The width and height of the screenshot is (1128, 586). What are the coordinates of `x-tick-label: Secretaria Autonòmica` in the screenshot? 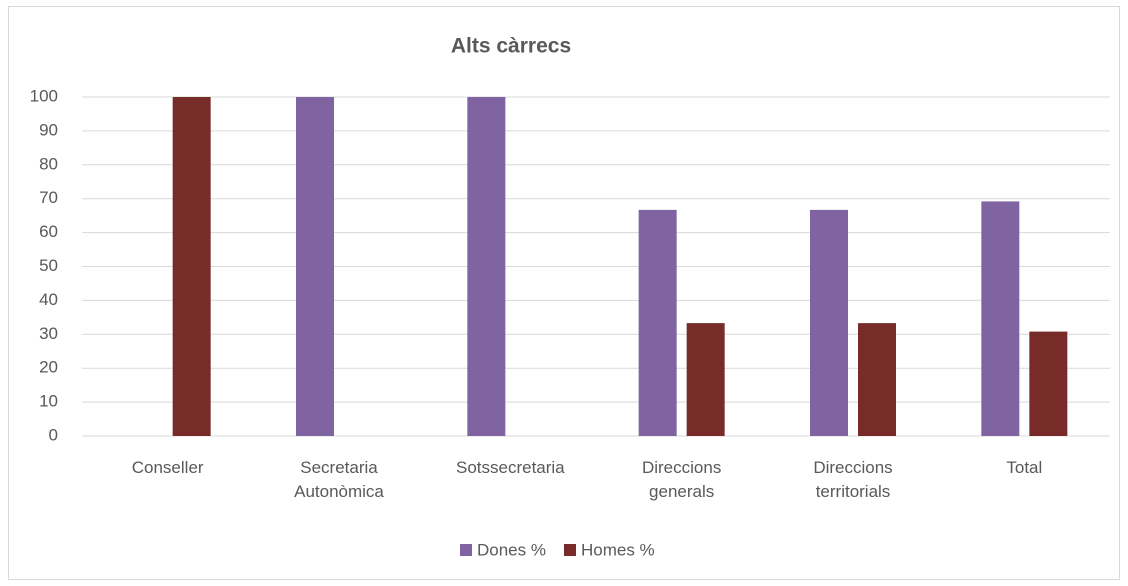 It's located at (339, 479).